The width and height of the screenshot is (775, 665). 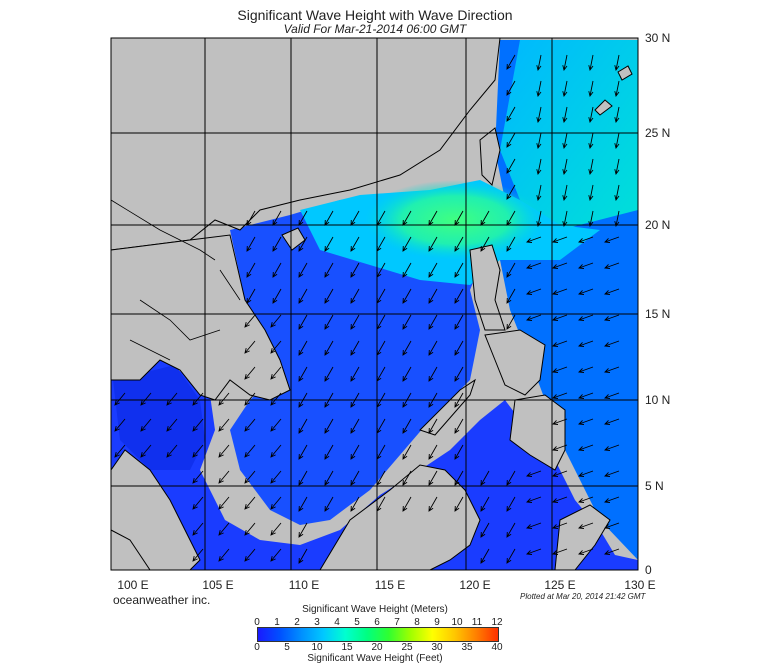 What do you see at coordinates (156, 509) in the screenshot?
I see `land-malay-peninsula` at bounding box center [156, 509].